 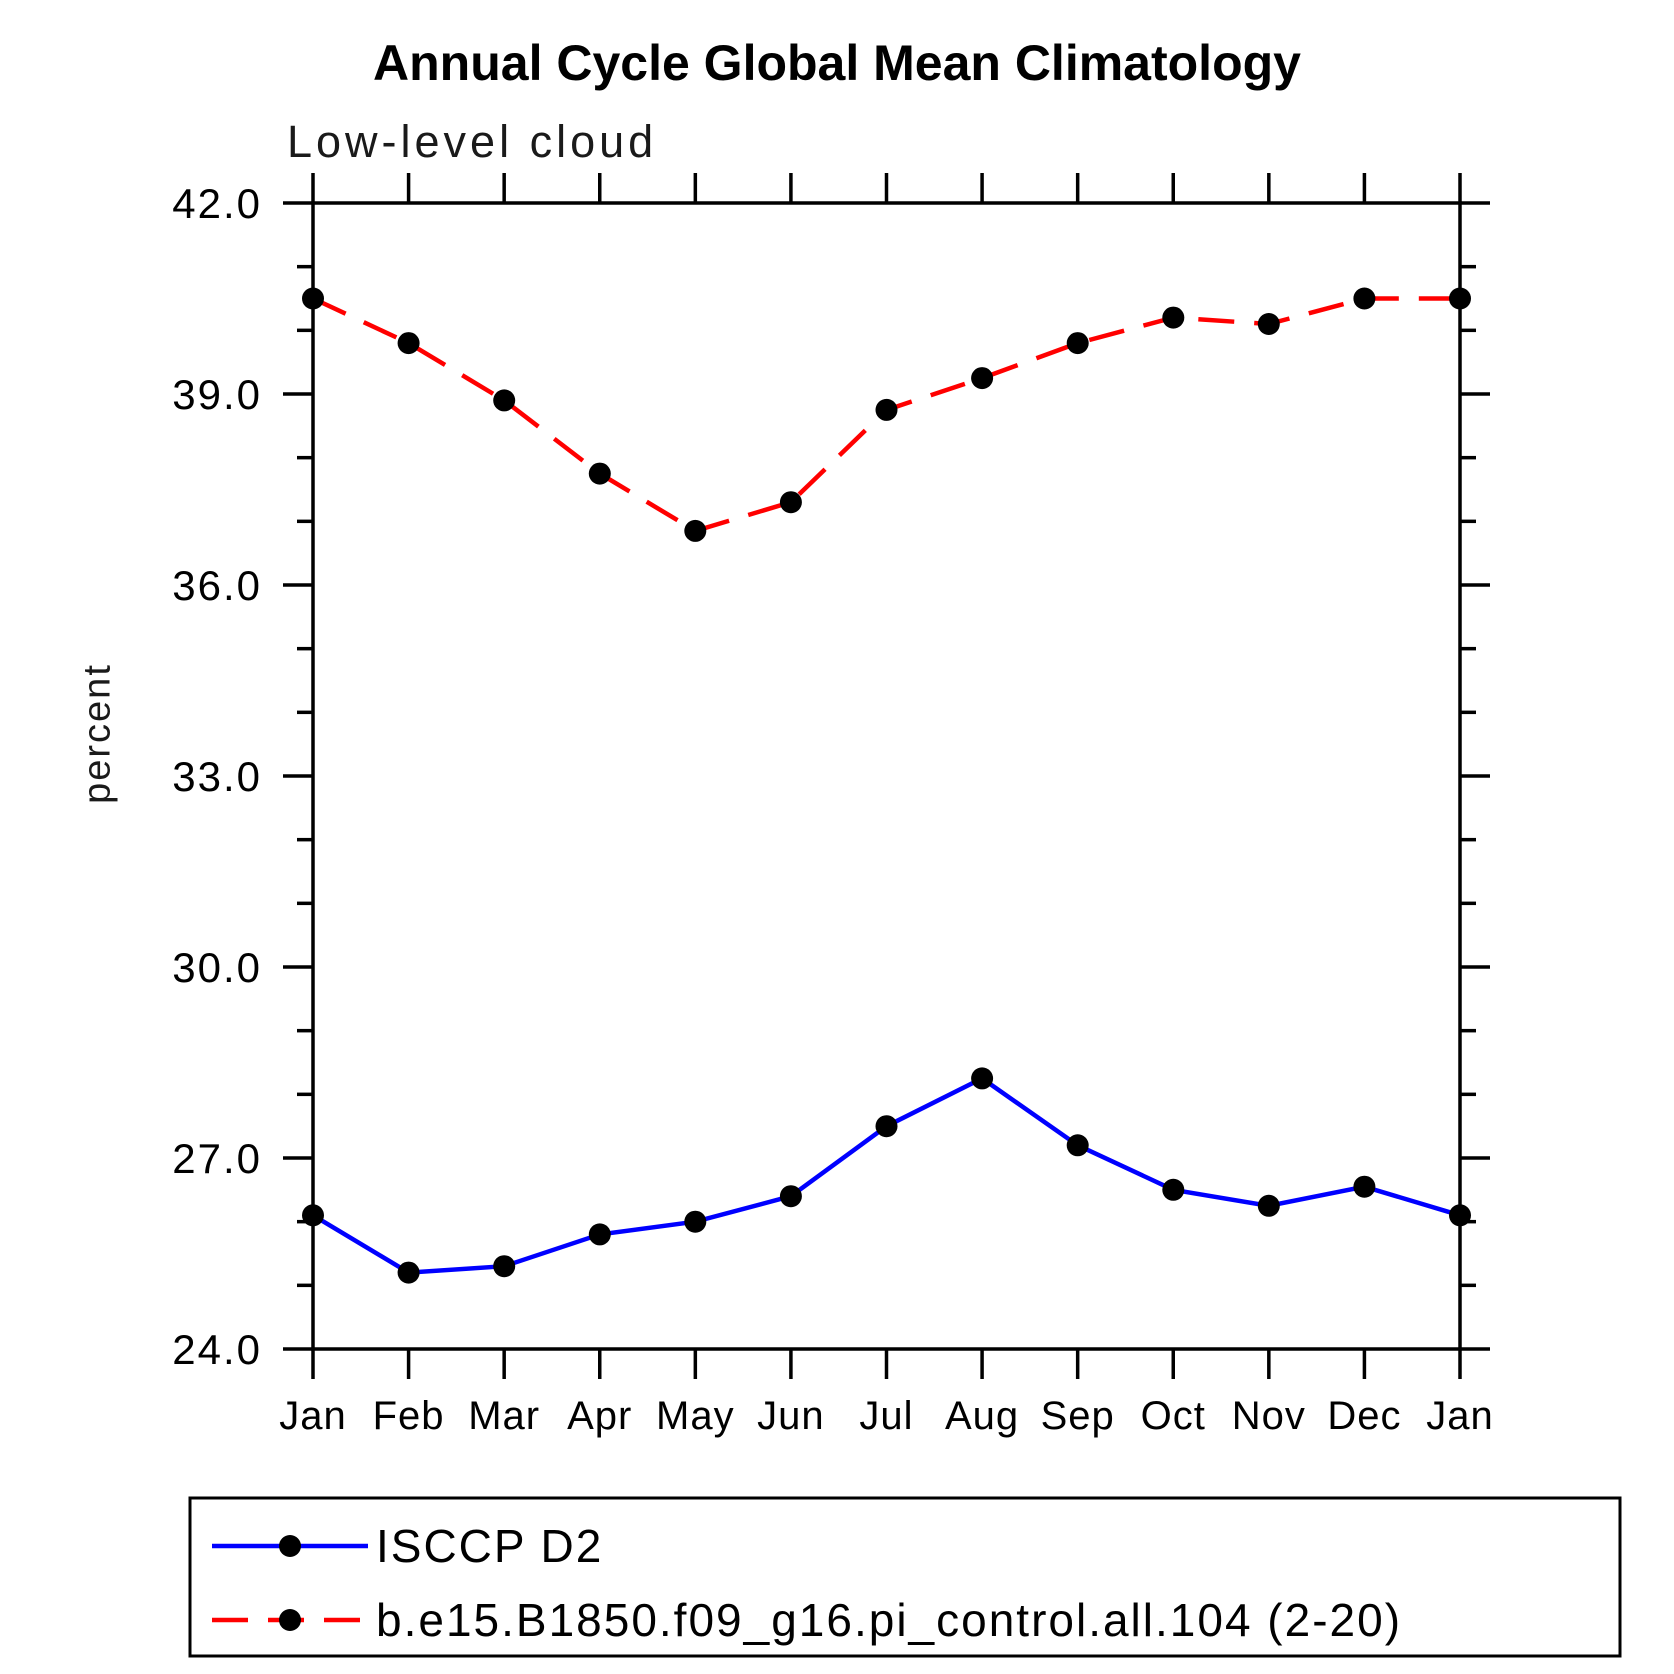 What do you see at coordinates (217, 585) in the screenshot?
I see `y-tick-label: 36.0` at bounding box center [217, 585].